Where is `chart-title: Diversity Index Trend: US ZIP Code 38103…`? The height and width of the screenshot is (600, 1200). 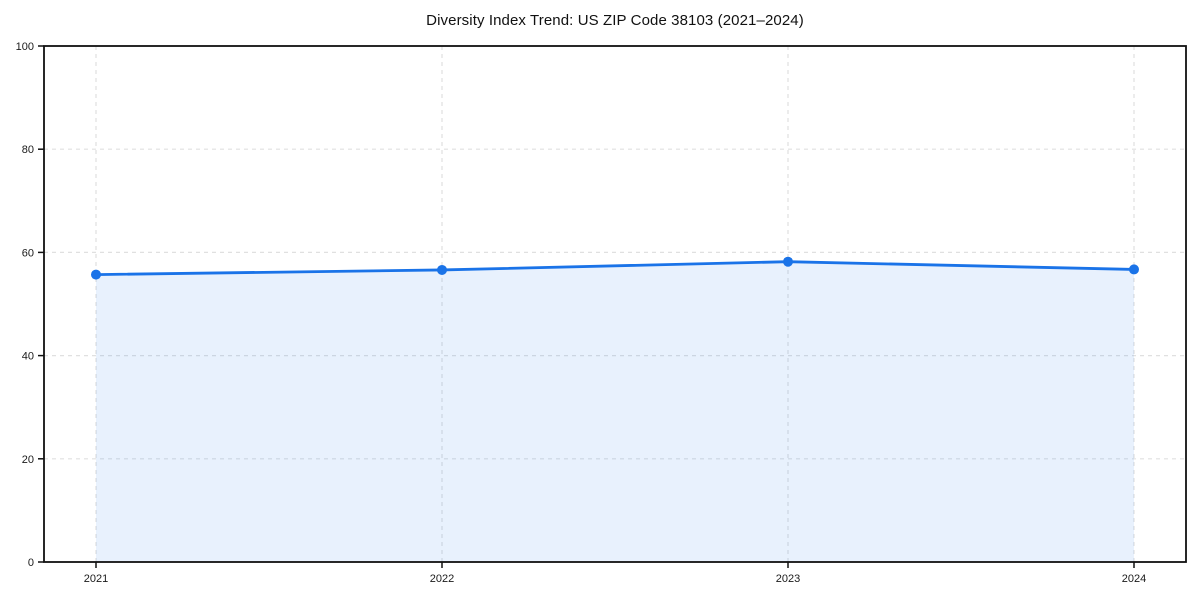
chart-title: Diversity Index Trend: US ZIP Code 38103… is located at coordinates (615, 20).